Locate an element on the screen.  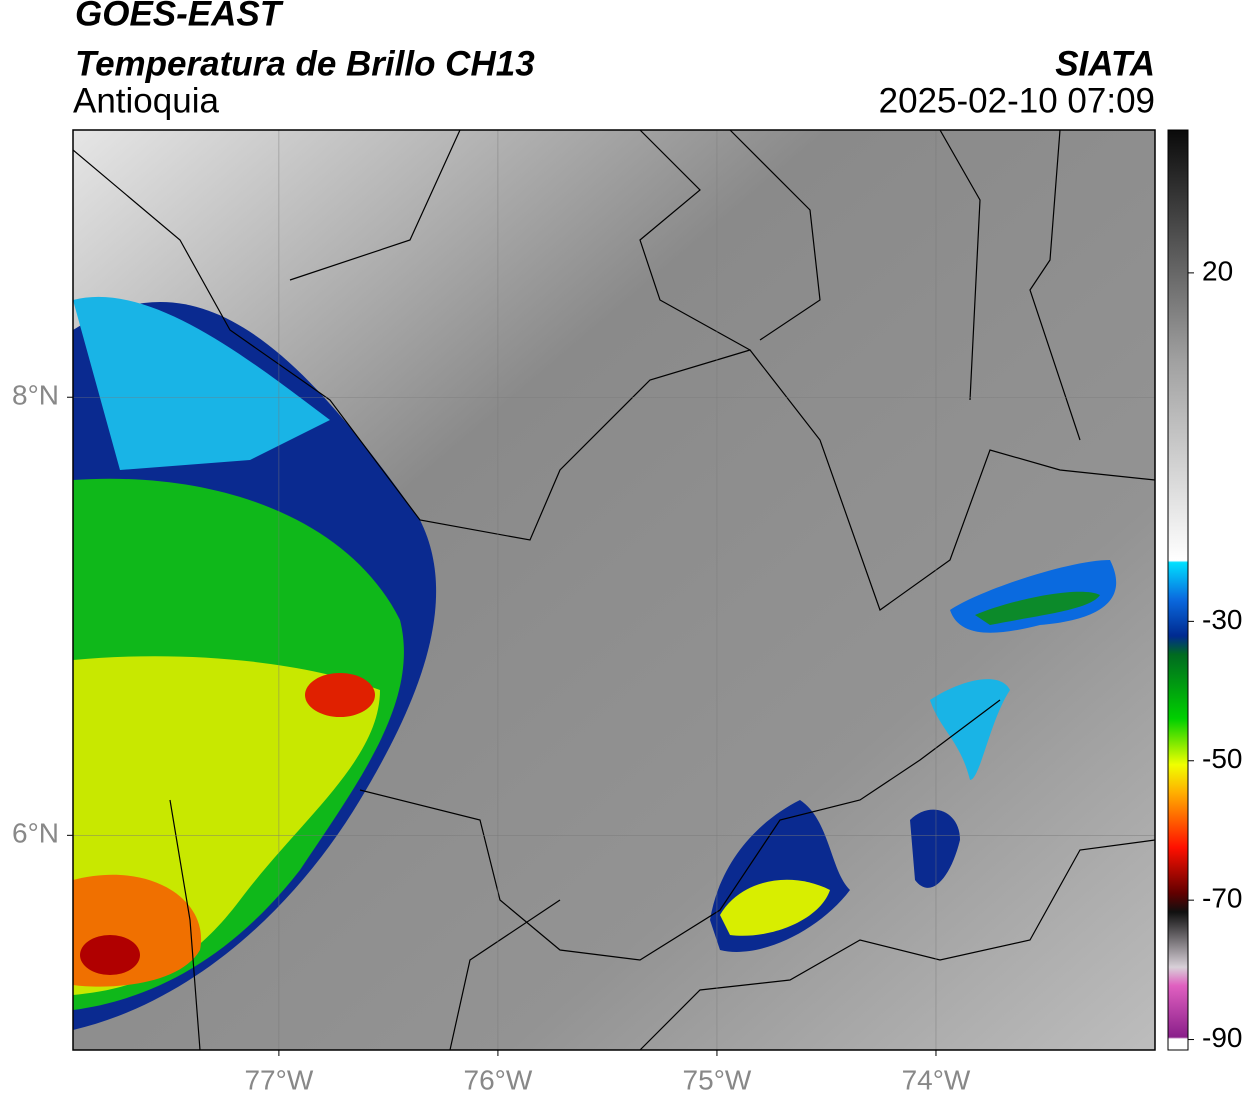
product-title: Temperatura de Brillo CH13 is located at coordinates (305, 63).